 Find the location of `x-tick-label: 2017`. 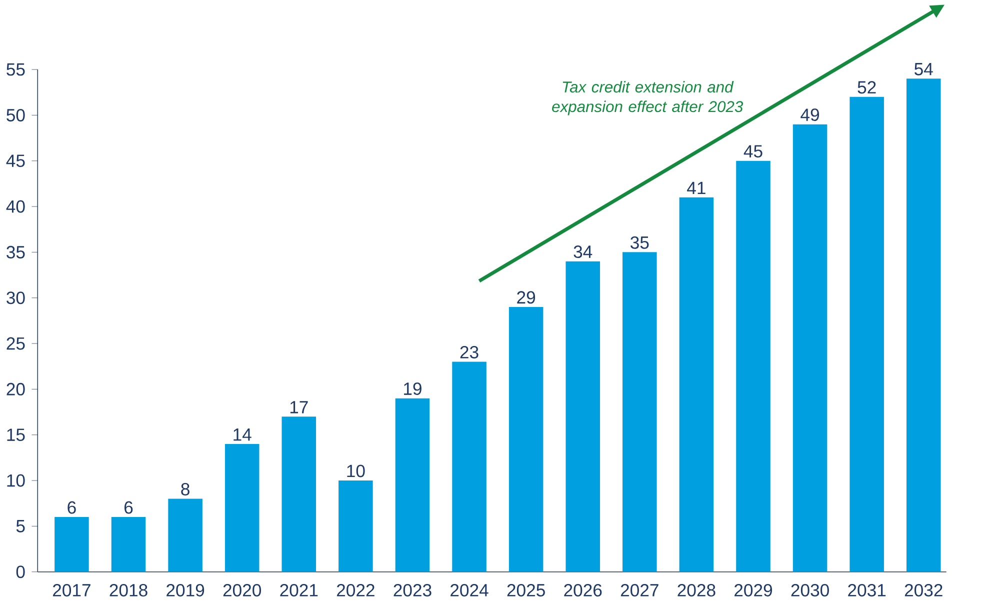

x-tick-label: 2017 is located at coordinates (71, 590).